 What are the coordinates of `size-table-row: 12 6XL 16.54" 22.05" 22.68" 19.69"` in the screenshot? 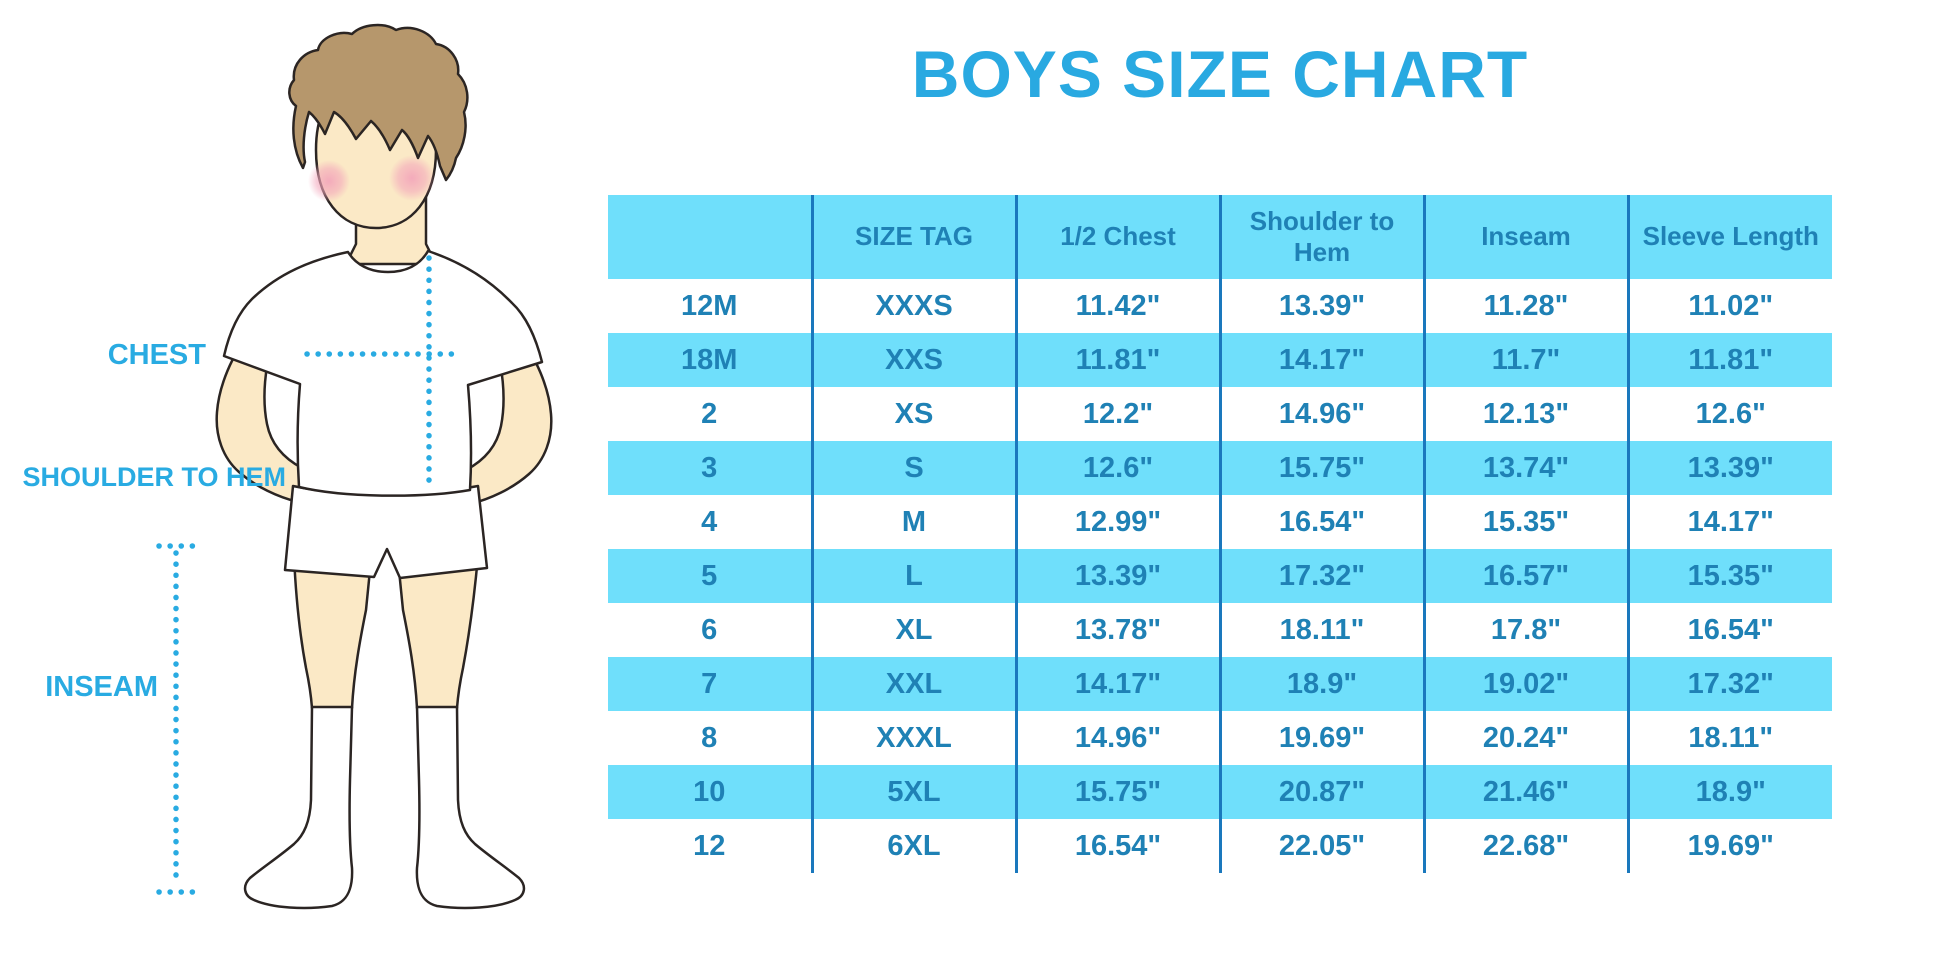 It's located at (1220, 846).